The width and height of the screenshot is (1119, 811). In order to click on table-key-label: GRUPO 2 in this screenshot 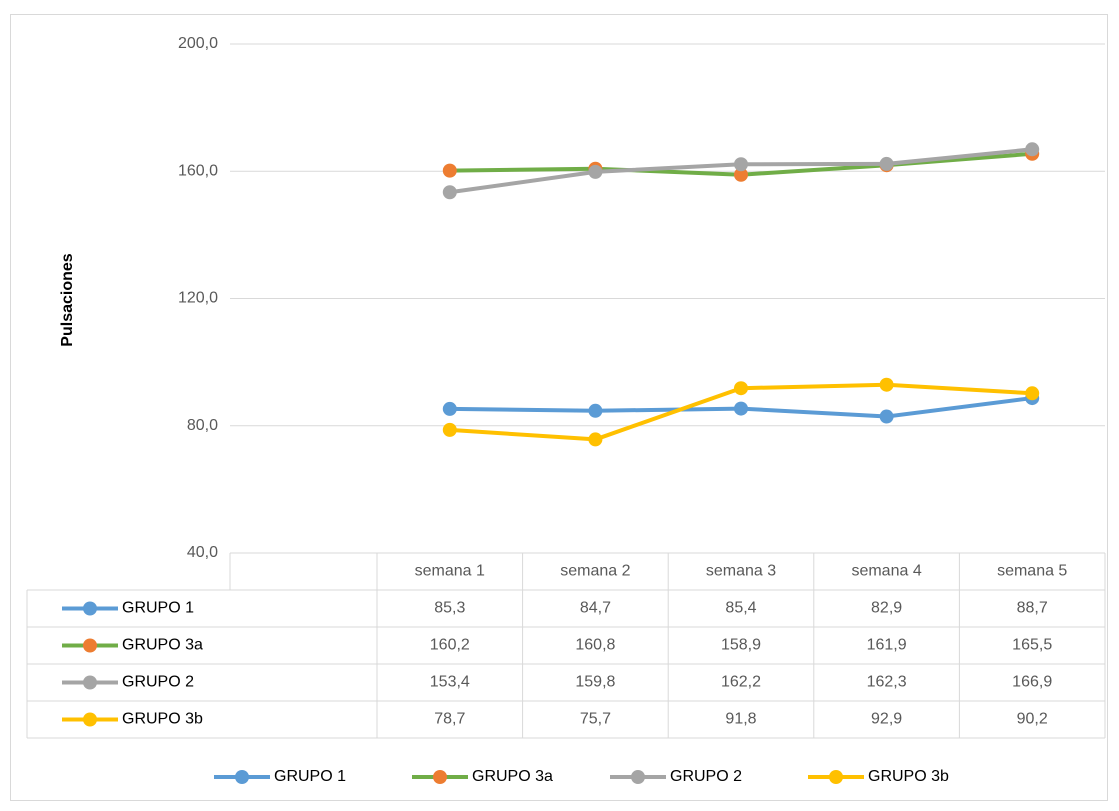, I will do `click(158, 682)`.